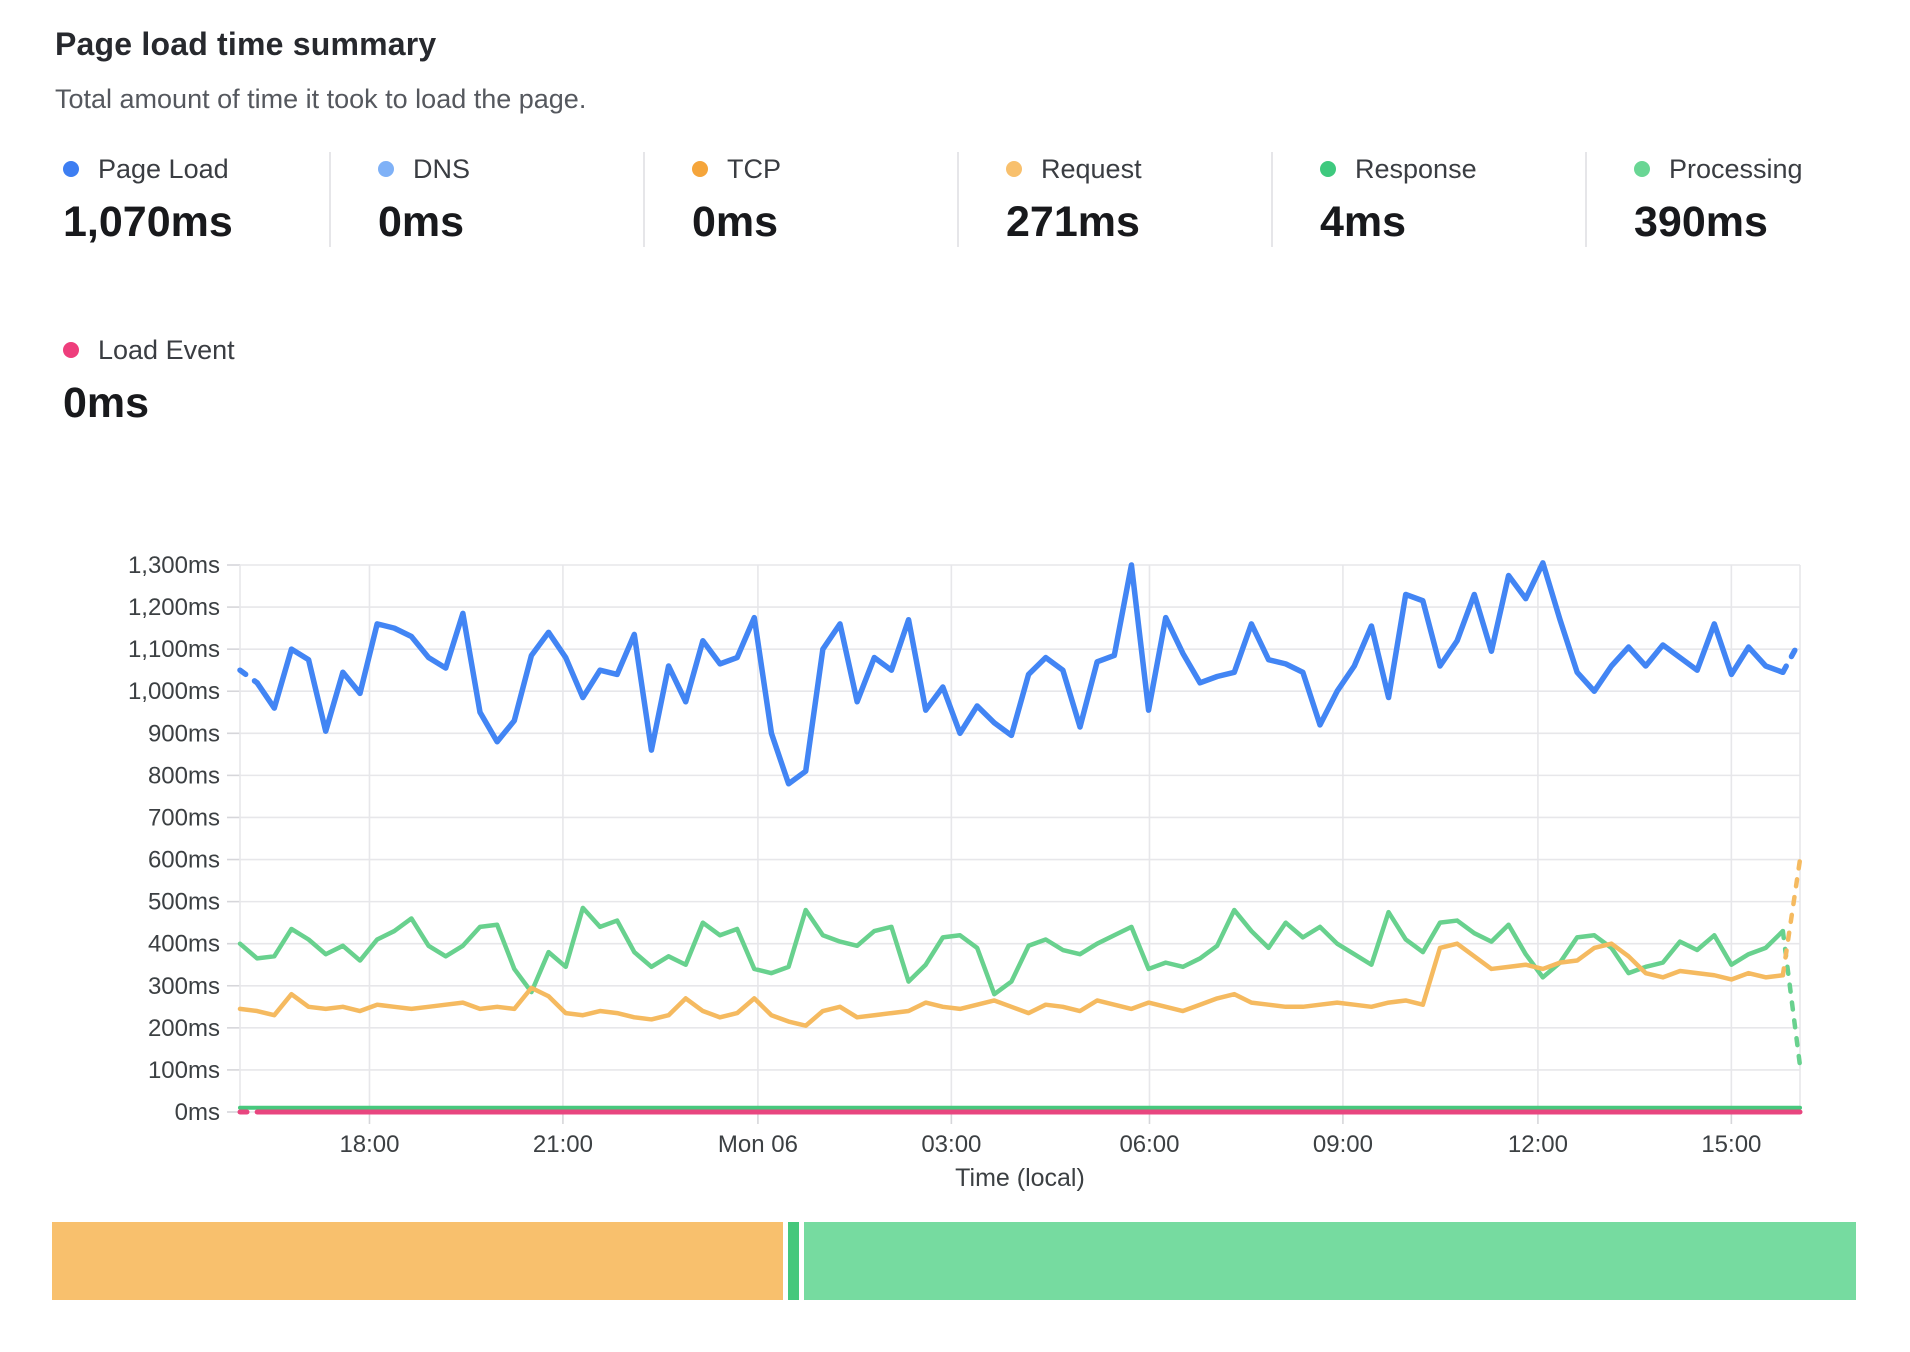  What do you see at coordinates (246, 44) in the screenshot?
I see `page-title: Page load time summary` at bounding box center [246, 44].